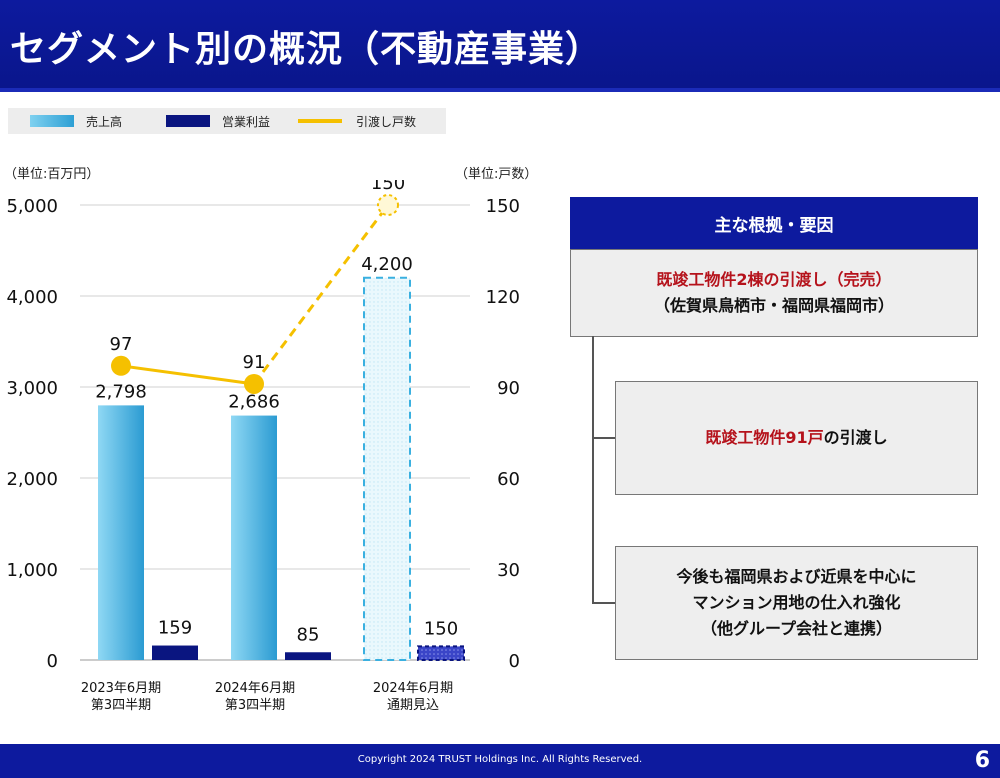 The image size is (1000, 778). I want to click on legend-item-operating-profit: 営業利益, so click(218, 121).